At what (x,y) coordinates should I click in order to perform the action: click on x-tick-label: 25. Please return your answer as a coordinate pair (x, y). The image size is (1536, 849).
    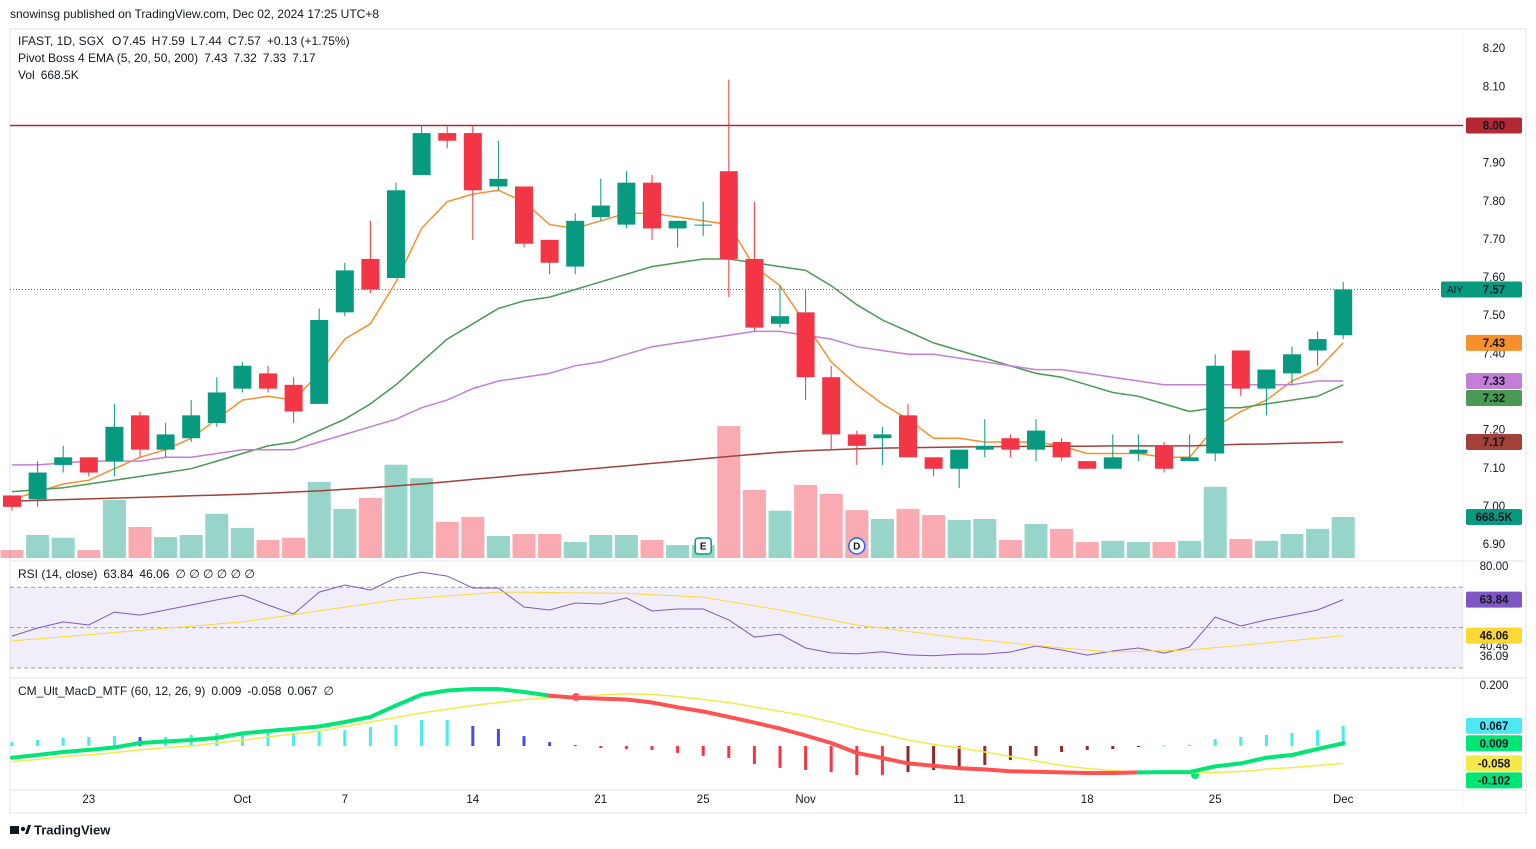
    Looking at the image, I should click on (703, 800).